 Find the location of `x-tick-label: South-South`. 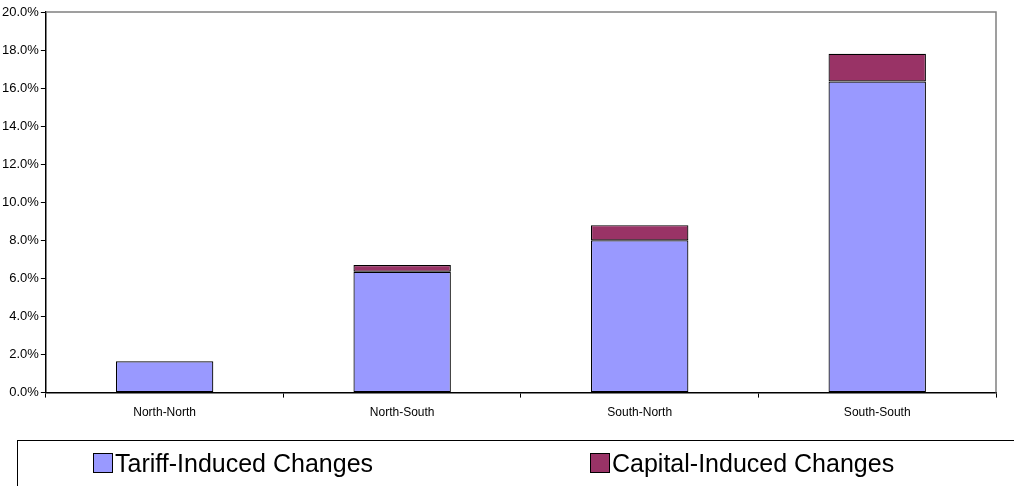

x-tick-label: South-South is located at coordinates (877, 412).